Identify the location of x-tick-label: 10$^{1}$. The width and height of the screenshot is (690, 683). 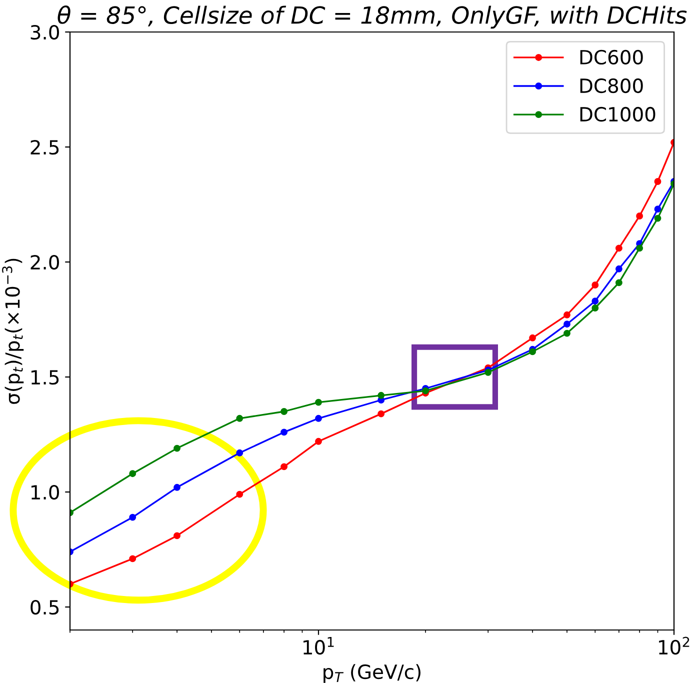
(319, 645).